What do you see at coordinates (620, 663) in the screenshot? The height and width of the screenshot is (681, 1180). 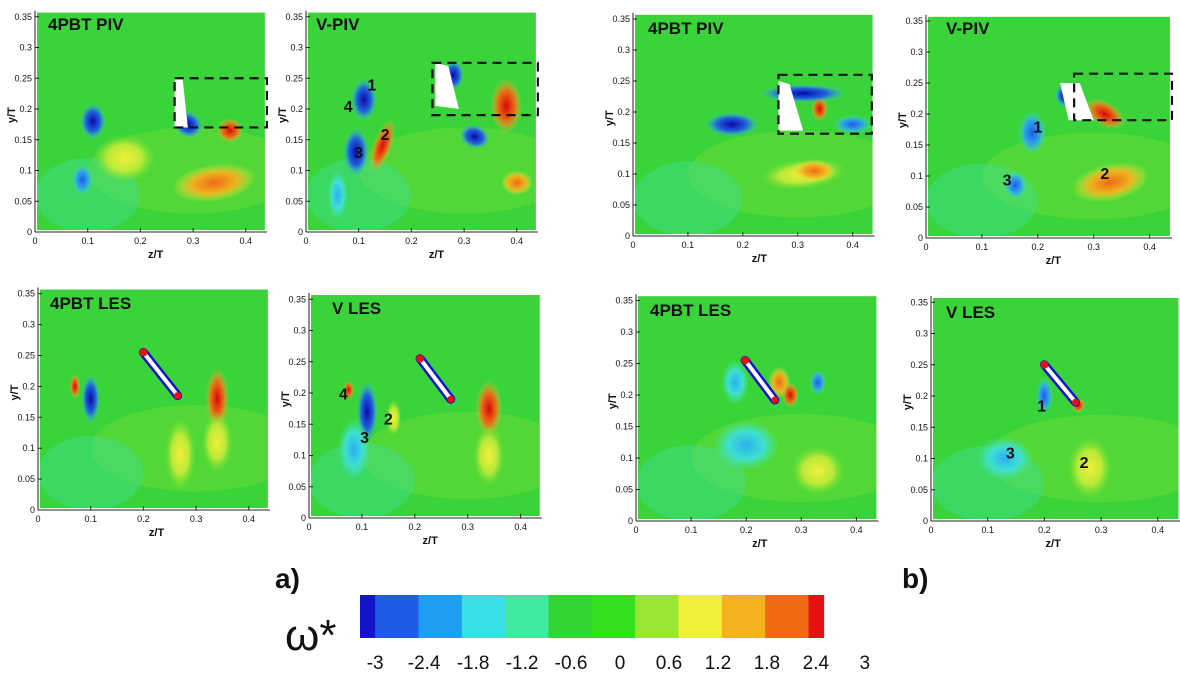 I see `colorbar-tick-label: 0` at bounding box center [620, 663].